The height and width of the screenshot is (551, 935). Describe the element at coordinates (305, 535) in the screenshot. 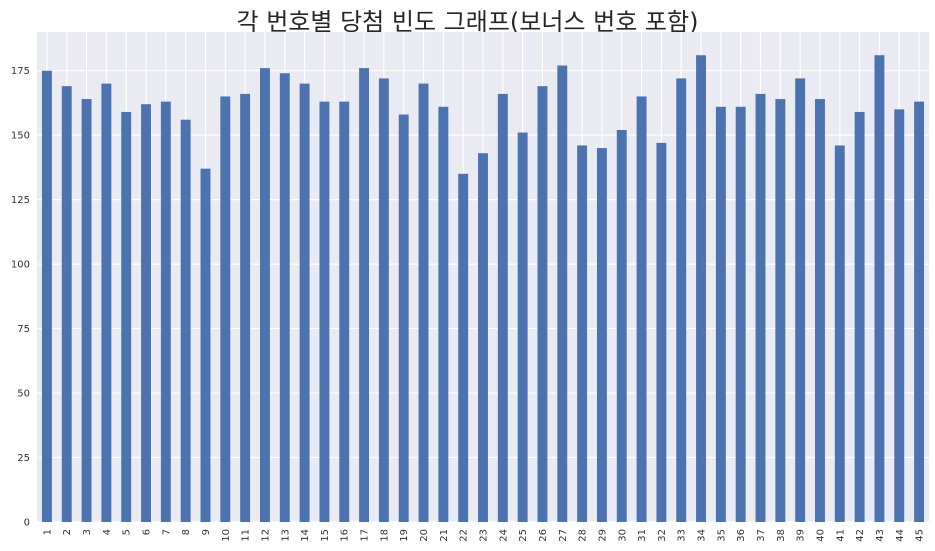

I see `x-tick-label: 14` at that location.